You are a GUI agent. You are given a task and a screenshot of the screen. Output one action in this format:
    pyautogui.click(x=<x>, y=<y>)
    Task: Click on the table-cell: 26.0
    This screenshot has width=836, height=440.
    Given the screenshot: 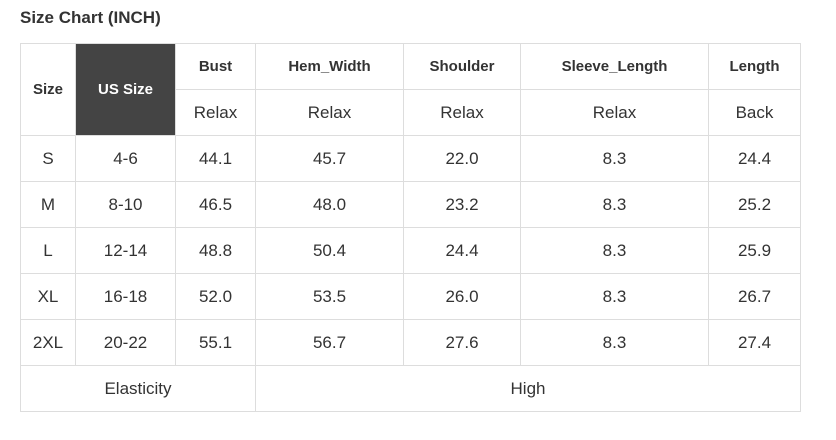 What is the action you would take?
    pyautogui.click(x=462, y=296)
    